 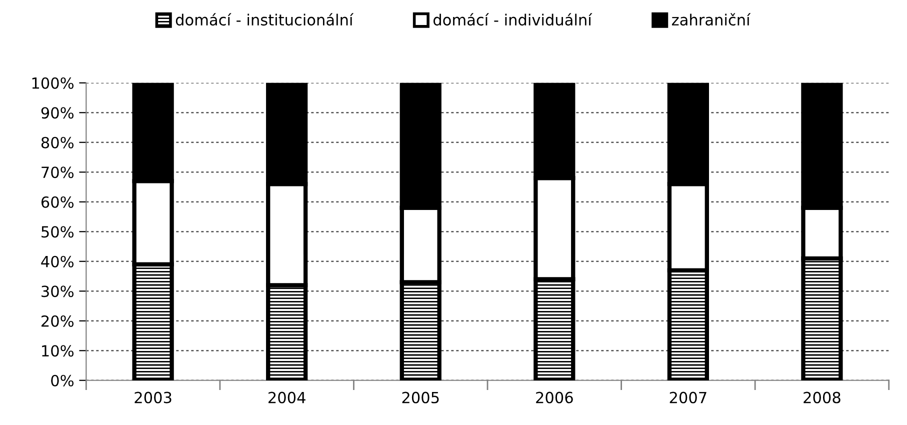 I want to click on x-tick-label: 2003, so click(x=153, y=398).